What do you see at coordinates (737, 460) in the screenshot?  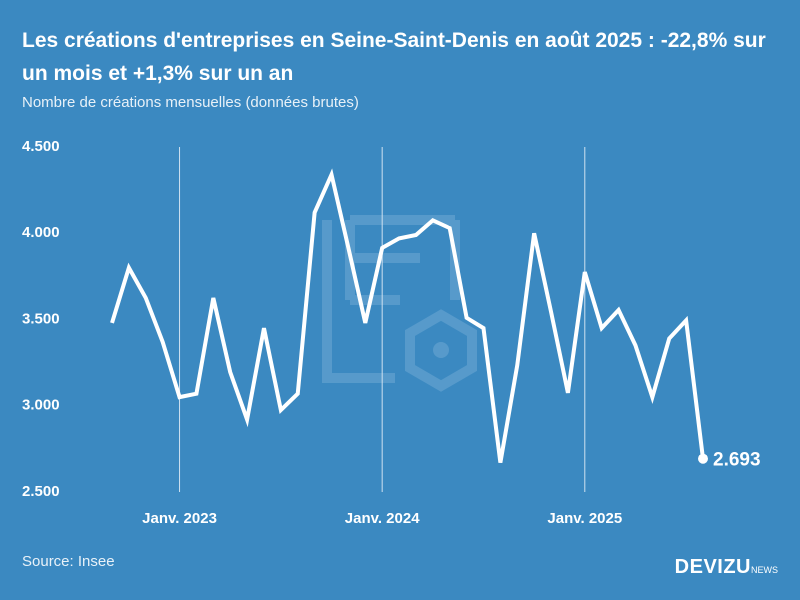 I see `value-label: 2.693` at bounding box center [737, 460].